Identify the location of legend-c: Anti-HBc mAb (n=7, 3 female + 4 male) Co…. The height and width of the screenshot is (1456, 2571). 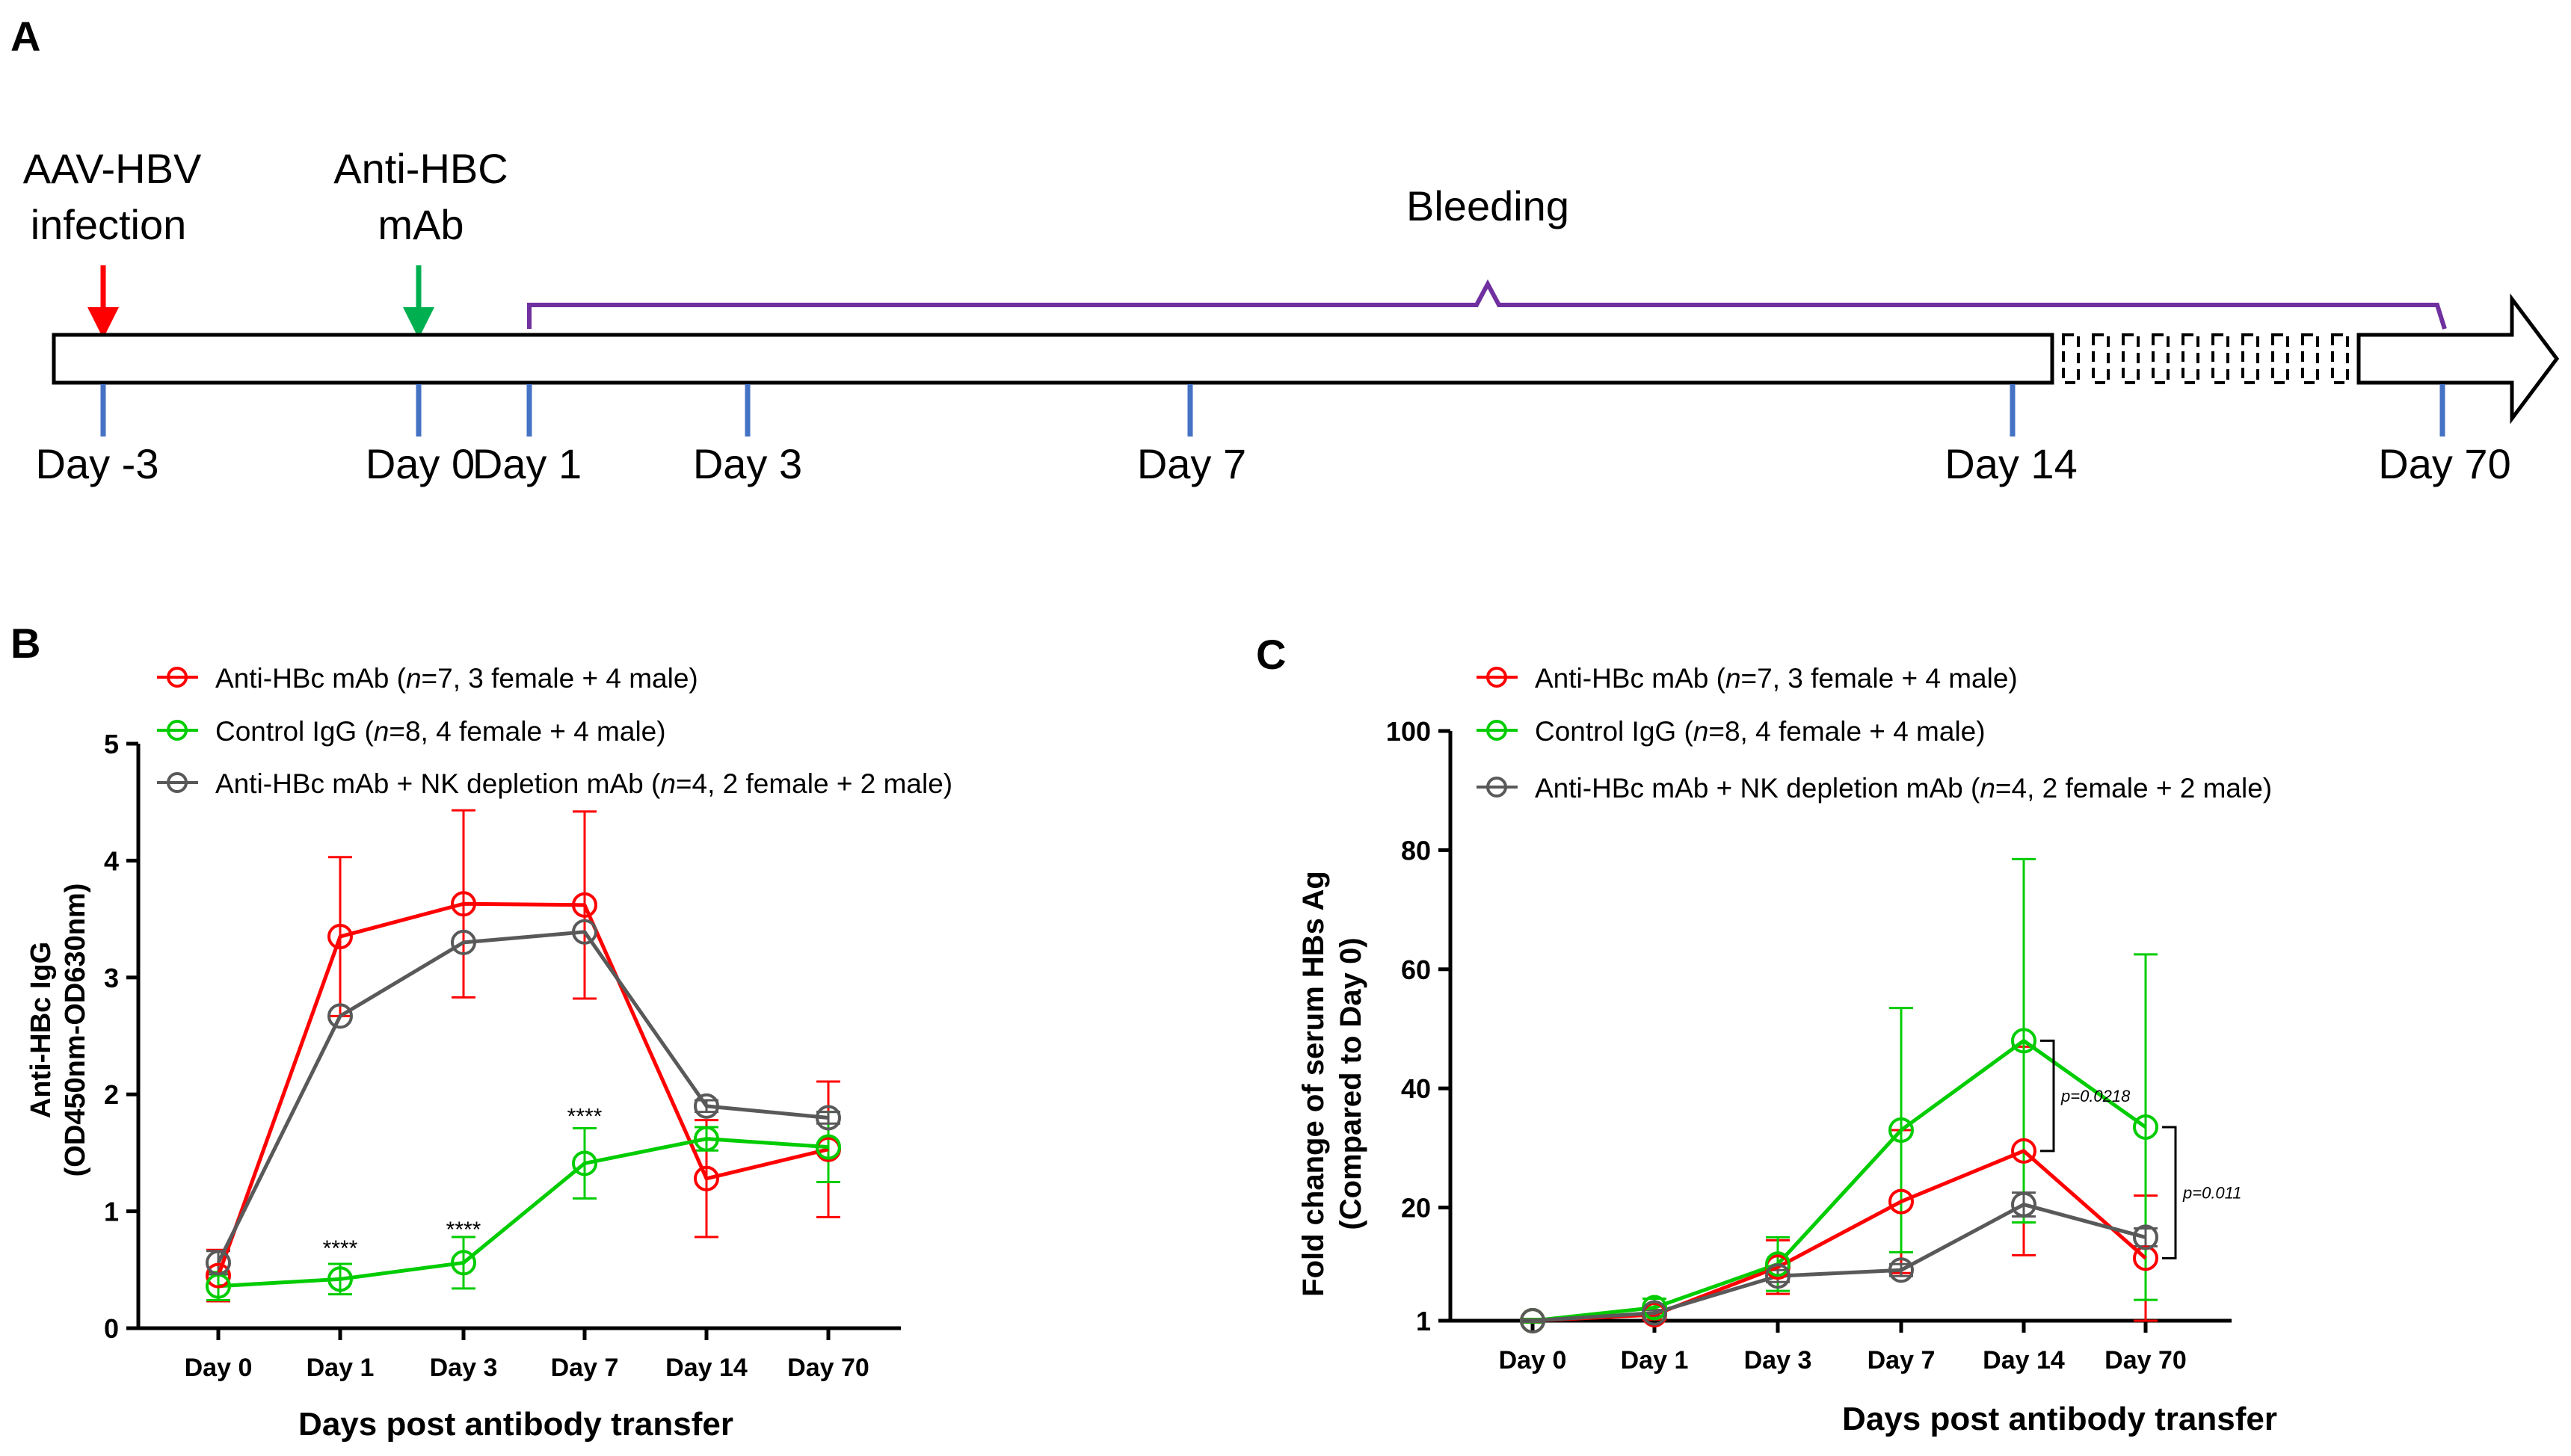
(1874, 733).